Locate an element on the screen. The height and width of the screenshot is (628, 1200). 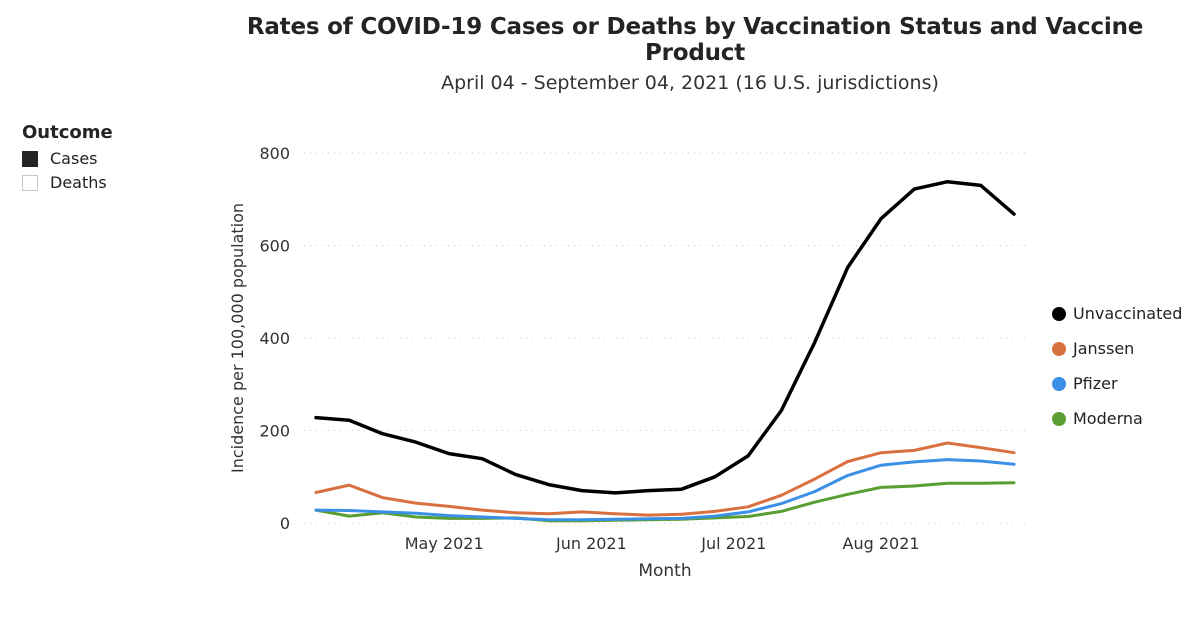
series-line-janssen is located at coordinates (665, 479).